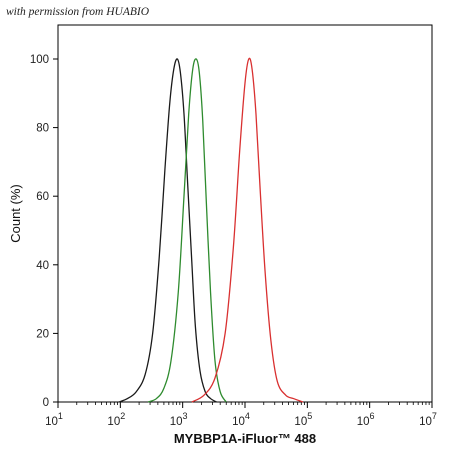 This screenshot has height=454, width=450. What do you see at coordinates (42, 266) in the screenshot?
I see `y-tick-label: 40` at bounding box center [42, 266].